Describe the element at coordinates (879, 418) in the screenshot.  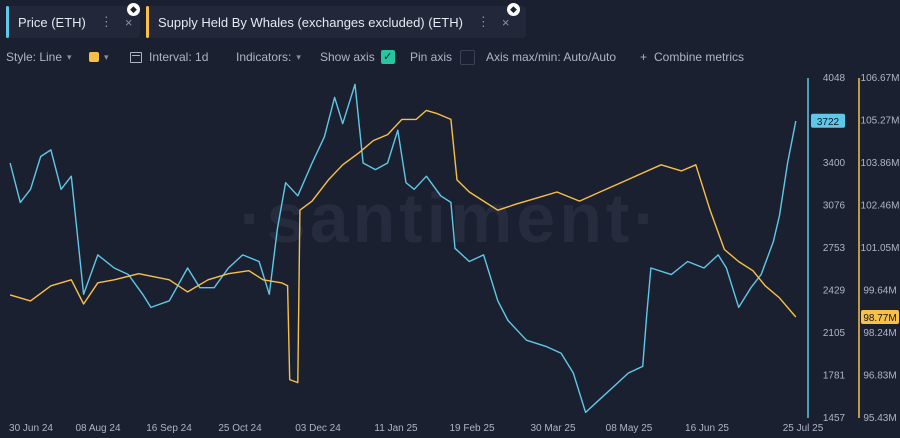
I see `whales-tick-label: 95.43M` at that location.